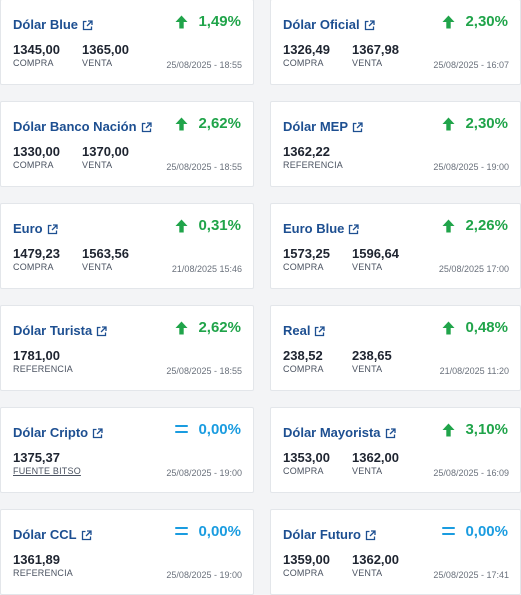  Describe the element at coordinates (43, 361) in the screenshot. I see `quote-values: 1781,00 REFERENCIA` at that location.